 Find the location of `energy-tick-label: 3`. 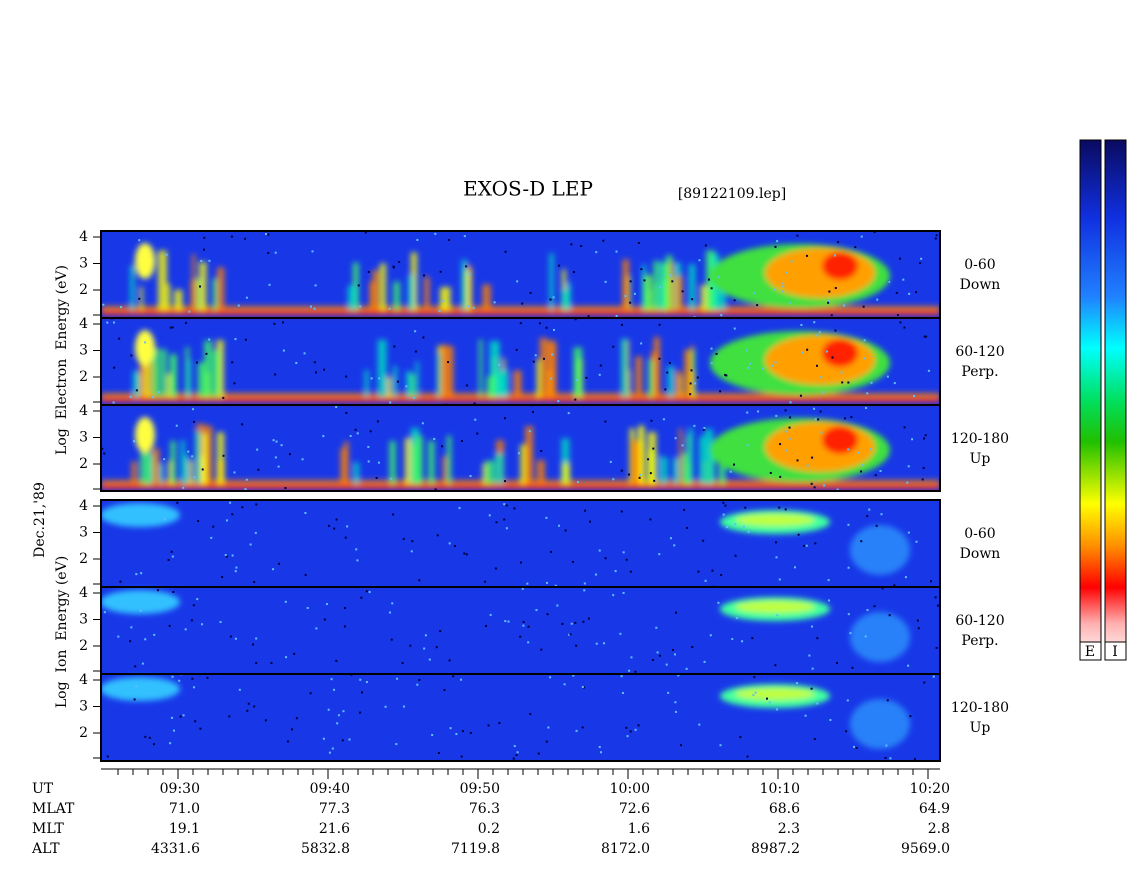

energy-tick-label: 3 is located at coordinates (83, 351).